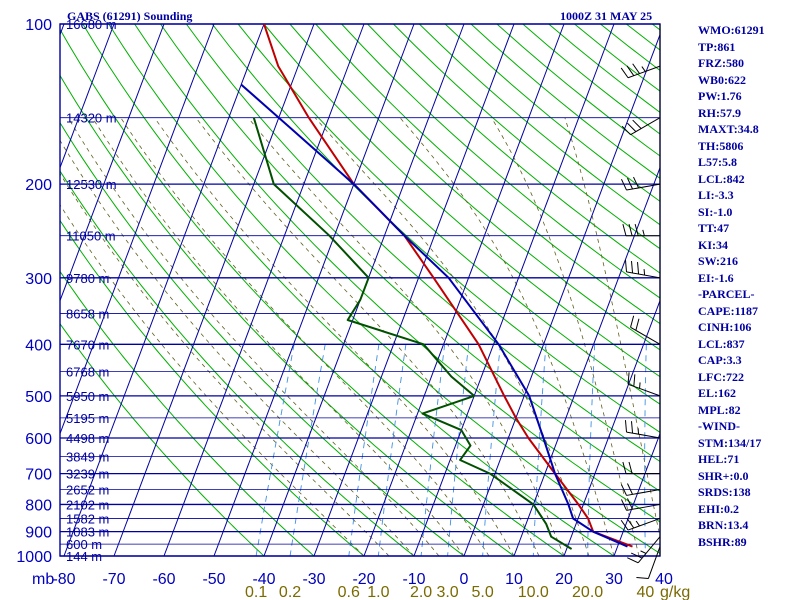 Image resolution: width=800 pixels, height=600 pixels. I want to click on sounding-index-item: KI:34, so click(713, 244).